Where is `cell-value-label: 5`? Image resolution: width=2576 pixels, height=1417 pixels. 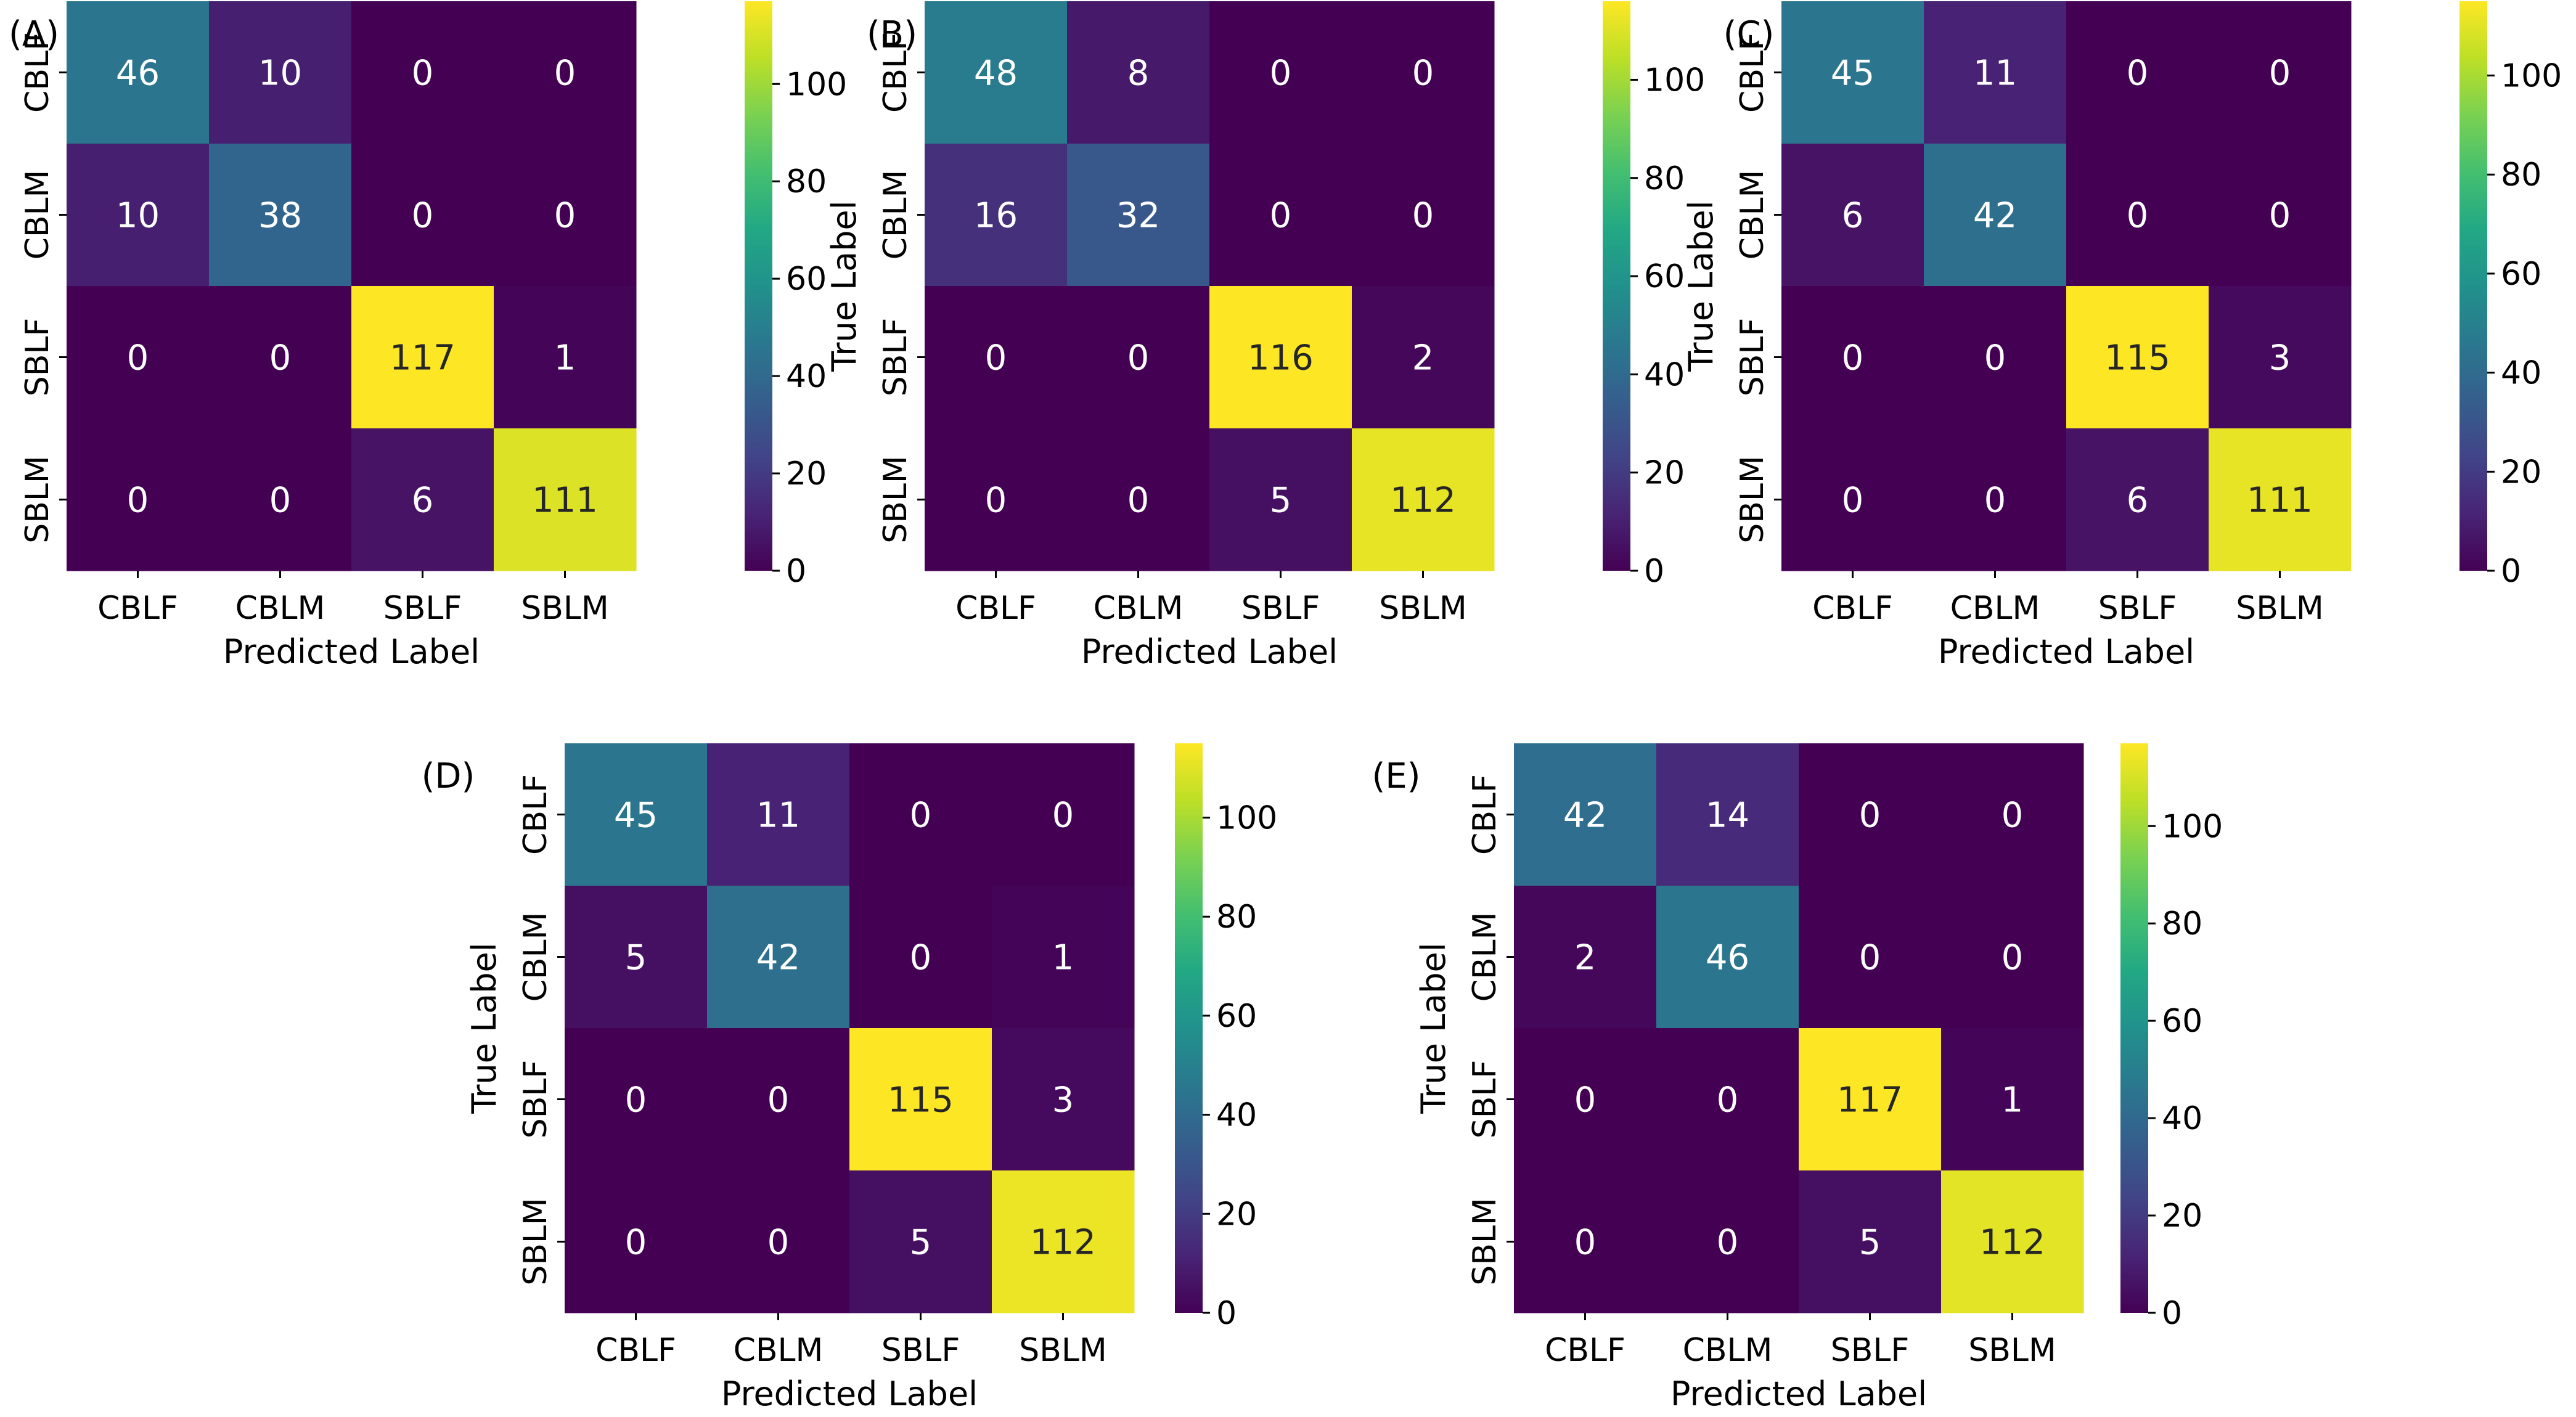
cell-value-label: 5 is located at coordinates (1870, 1243).